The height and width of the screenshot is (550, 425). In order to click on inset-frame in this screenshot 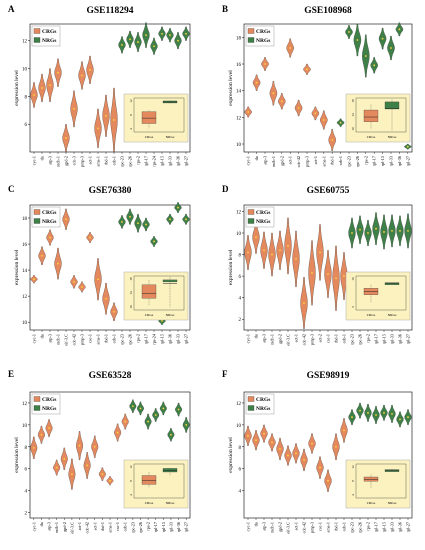, I will do `click(378, 296)`.